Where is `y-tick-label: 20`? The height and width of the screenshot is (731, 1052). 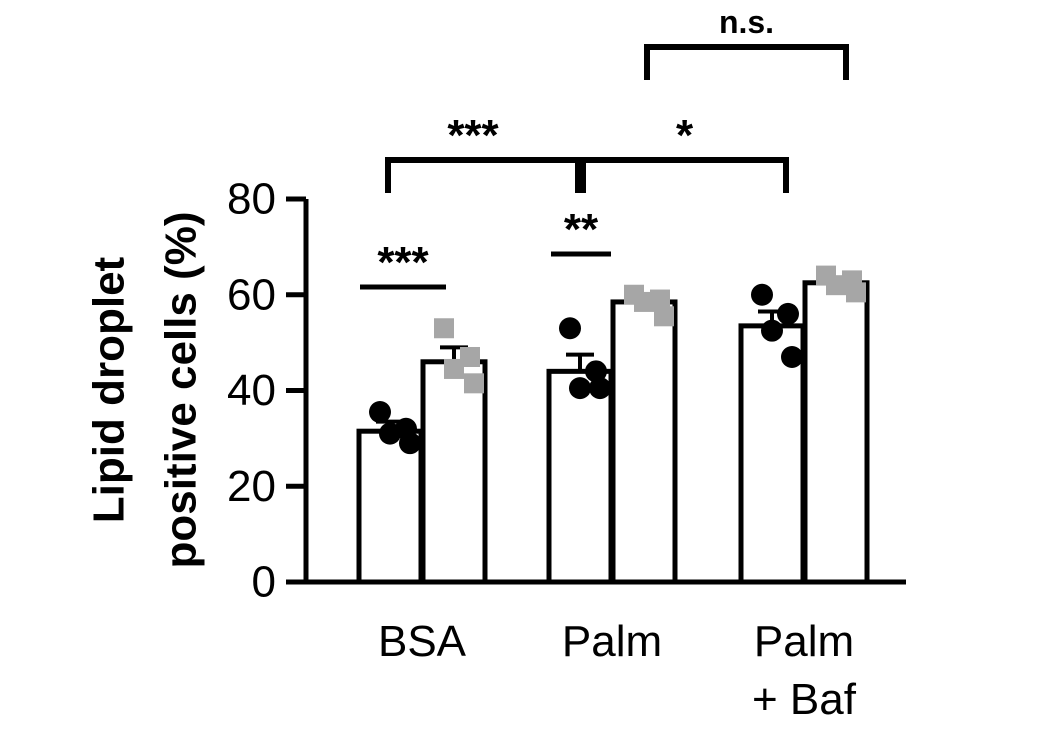
y-tick-label: 20 is located at coordinates (251, 486).